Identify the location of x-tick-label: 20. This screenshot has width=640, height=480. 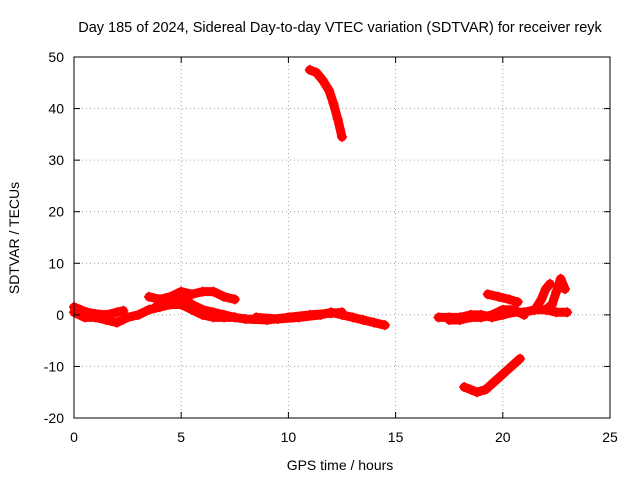
(503, 437).